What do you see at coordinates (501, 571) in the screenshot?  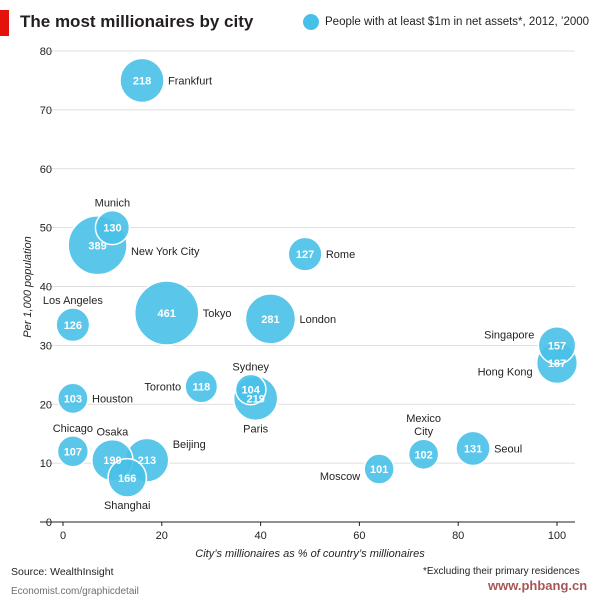 I see `footnote: *Excluding their primary residences` at bounding box center [501, 571].